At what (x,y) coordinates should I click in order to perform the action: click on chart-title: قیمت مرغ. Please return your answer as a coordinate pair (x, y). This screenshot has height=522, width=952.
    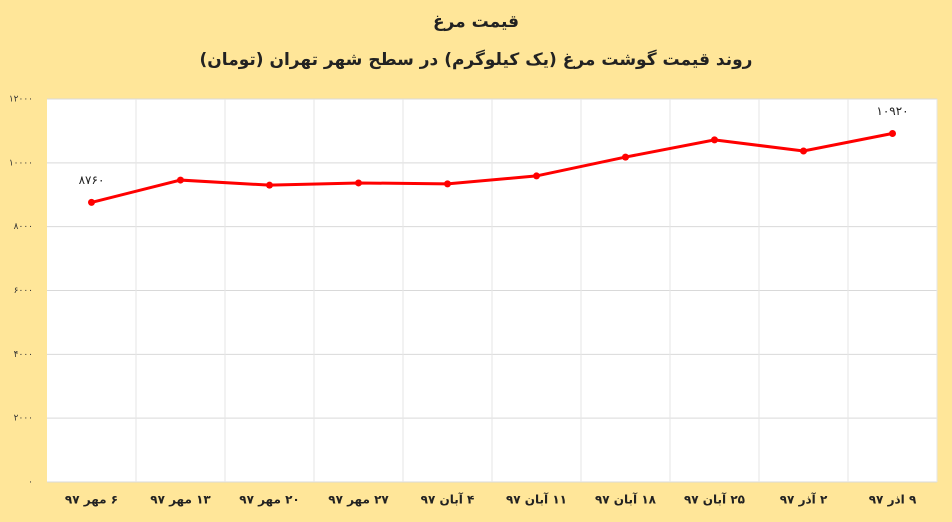
    Looking at the image, I should click on (476, 22).